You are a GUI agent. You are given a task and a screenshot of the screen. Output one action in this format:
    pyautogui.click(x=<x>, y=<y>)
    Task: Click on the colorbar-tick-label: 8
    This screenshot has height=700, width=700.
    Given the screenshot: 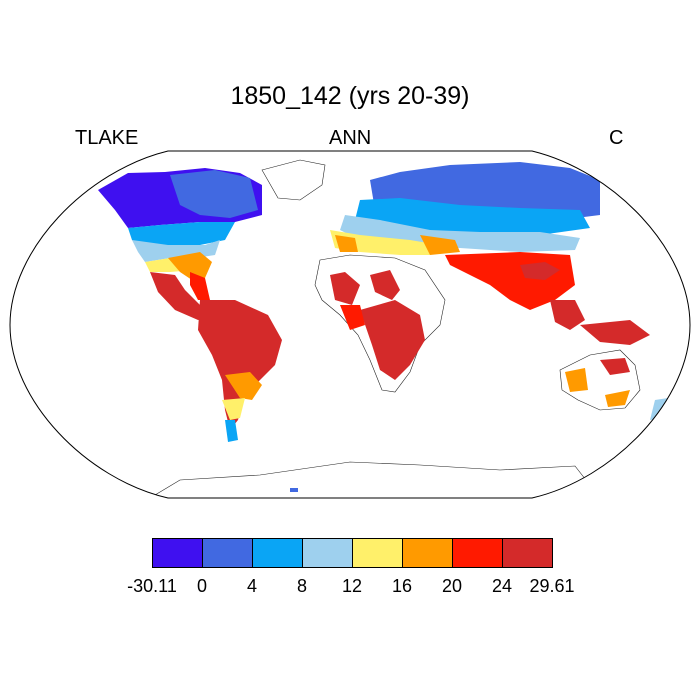 What is the action you would take?
    pyautogui.click(x=302, y=586)
    